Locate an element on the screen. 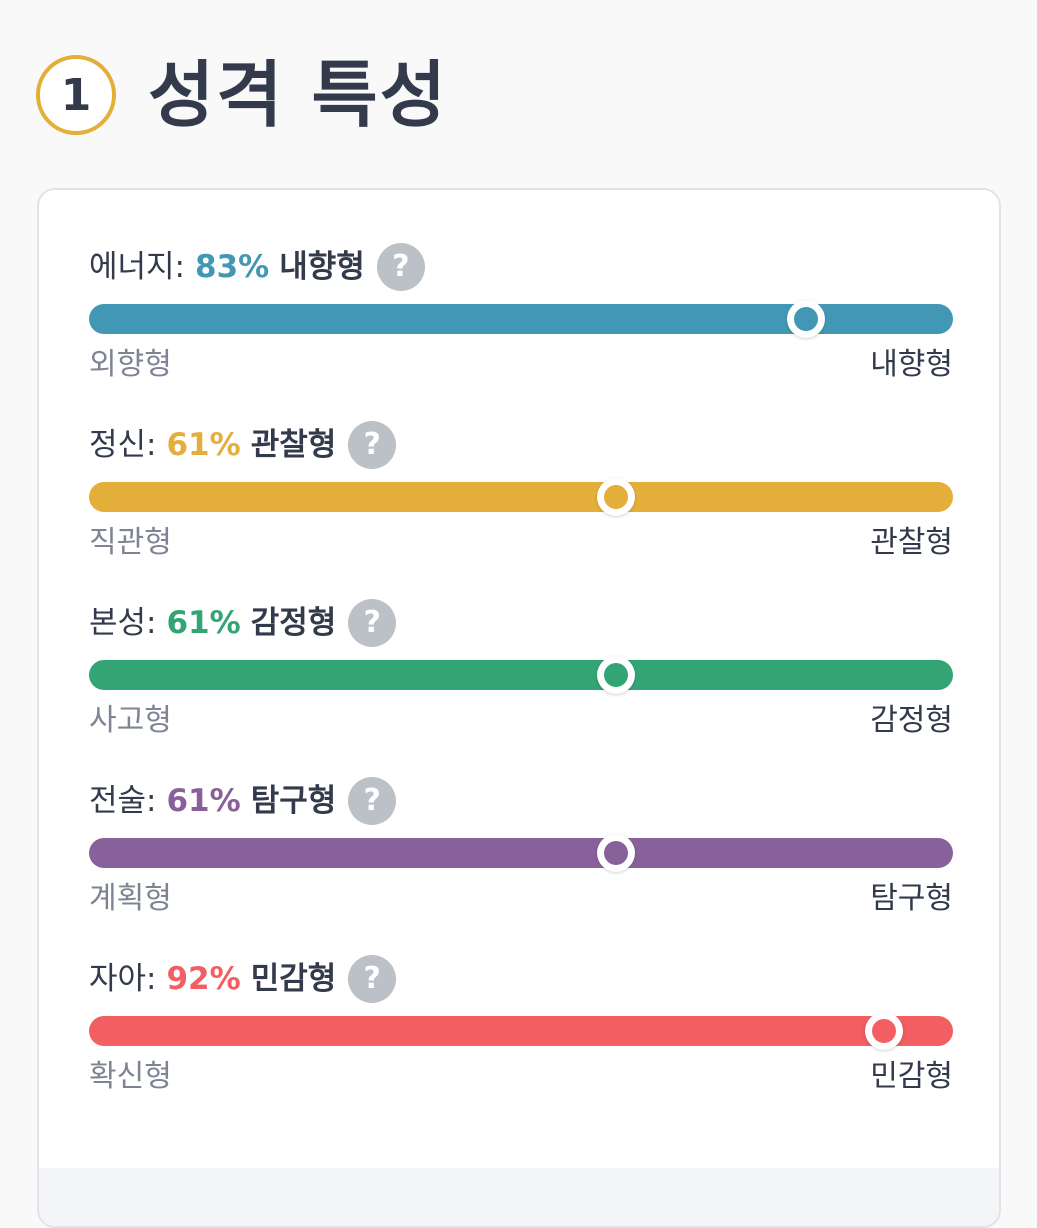  section-header: 1 성격 특성 is located at coordinates (242, 95).